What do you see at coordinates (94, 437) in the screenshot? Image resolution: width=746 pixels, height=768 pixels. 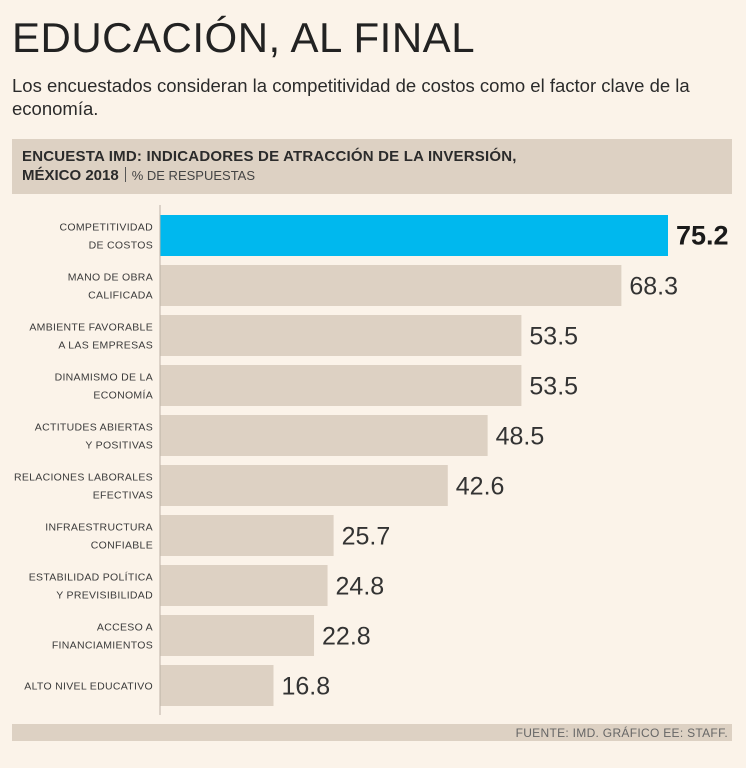 I see `category-label-4: ACTITUDES ABIERTAS Y POSITIVAS` at bounding box center [94, 437].